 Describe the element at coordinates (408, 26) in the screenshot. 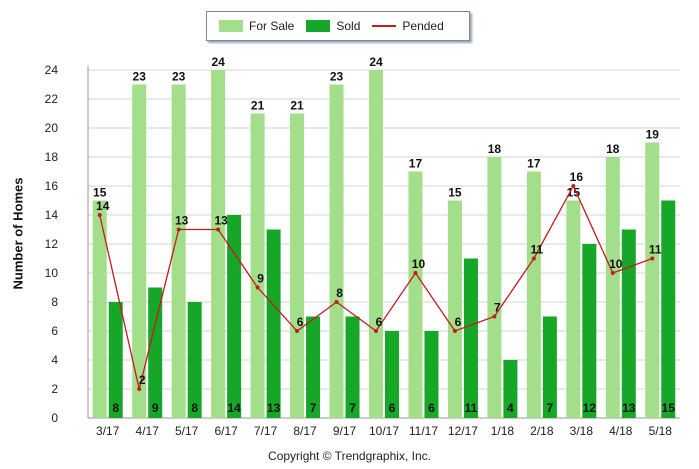

I see `legend-item-pended: Pended` at that location.